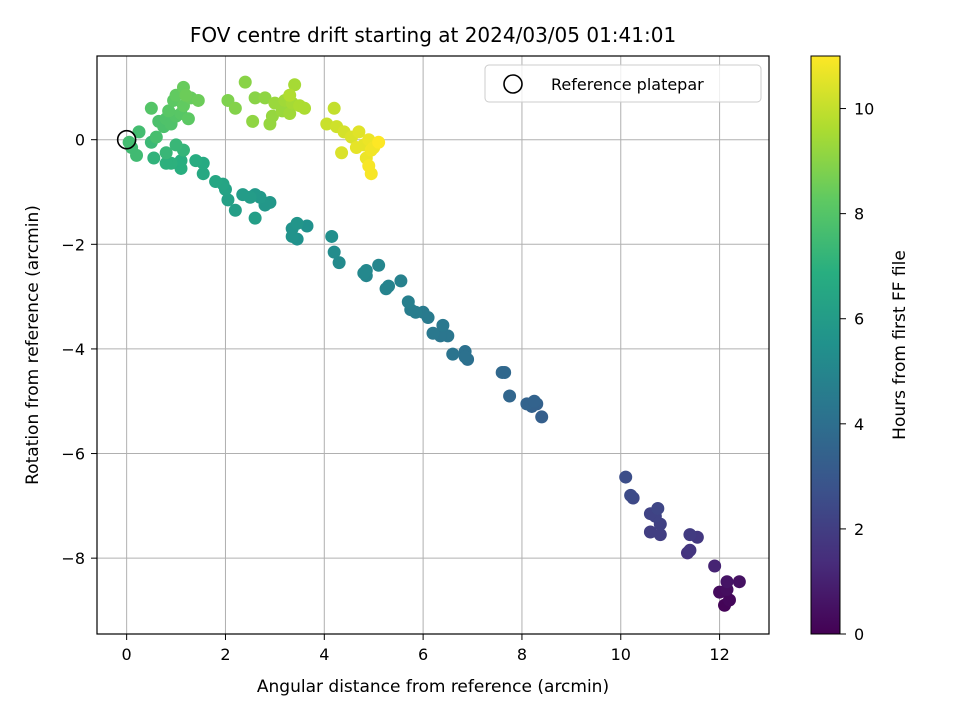 Image resolution: width=960 pixels, height=720 pixels. Describe the element at coordinates (859, 529) in the screenshot. I see `colorbar-tick-label: 2` at that location.